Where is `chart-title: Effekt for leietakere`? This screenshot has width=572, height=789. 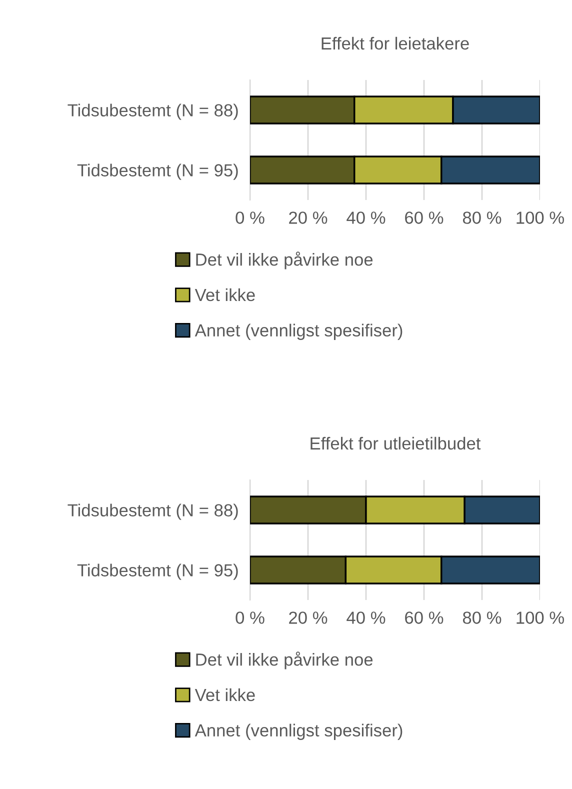 chart-title: Effekt for leietakere is located at coordinates (395, 43).